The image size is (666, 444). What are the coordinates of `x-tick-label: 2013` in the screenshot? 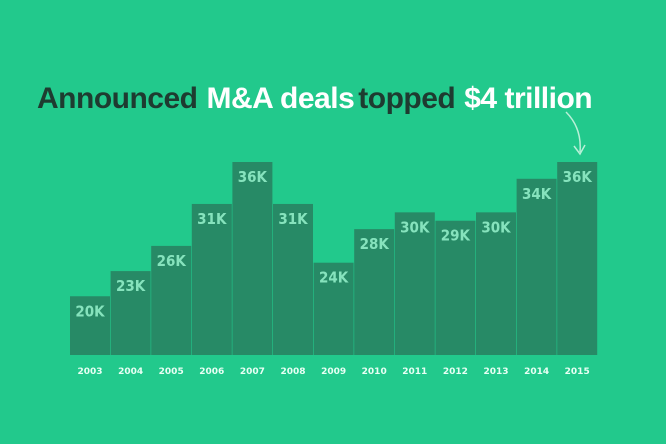 It's located at (495, 372).